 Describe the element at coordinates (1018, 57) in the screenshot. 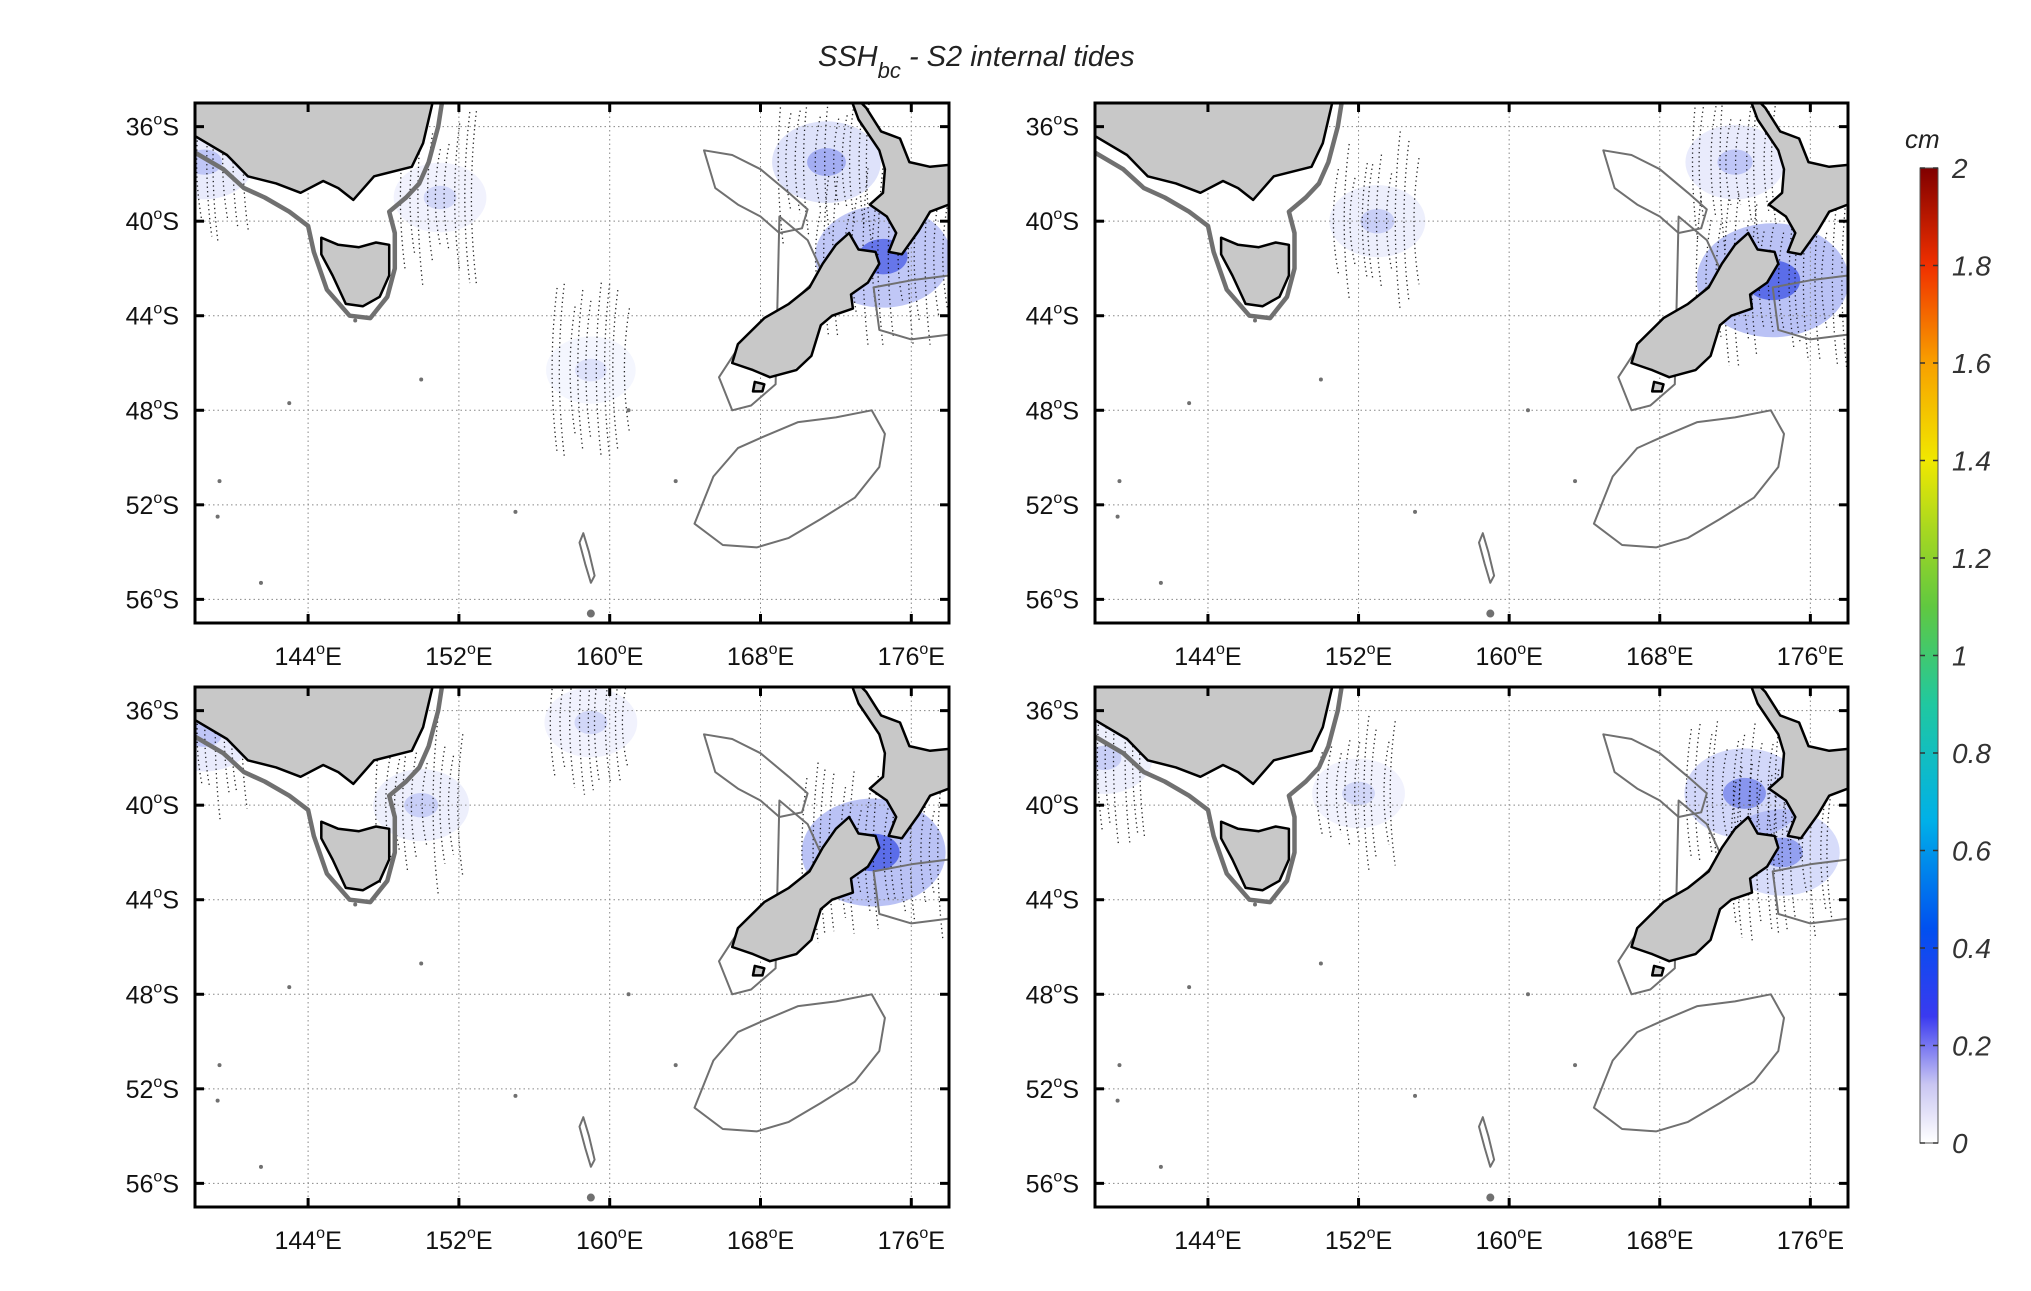

I see `title-suffix: - S2 internal tides` at that location.